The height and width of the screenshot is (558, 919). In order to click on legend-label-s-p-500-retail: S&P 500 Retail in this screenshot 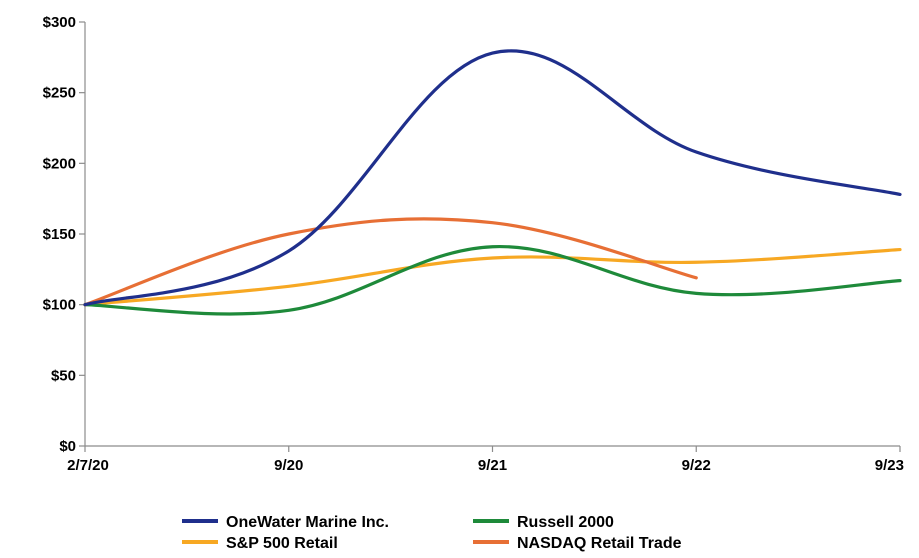, I will do `click(282, 543)`.